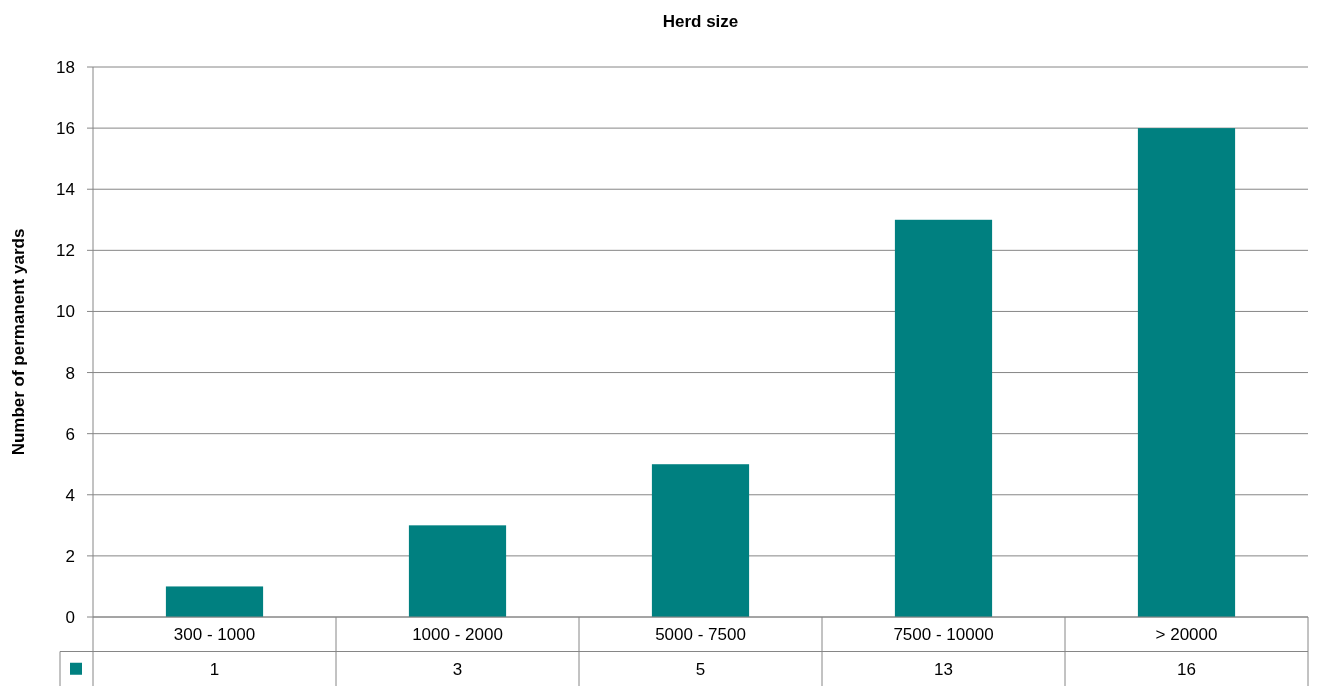 Image resolution: width=1317 pixels, height=686 pixels. Describe the element at coordinates (18, 342) in the screenshot. I see `y-axis-title: Number of permanent yards` at that location.